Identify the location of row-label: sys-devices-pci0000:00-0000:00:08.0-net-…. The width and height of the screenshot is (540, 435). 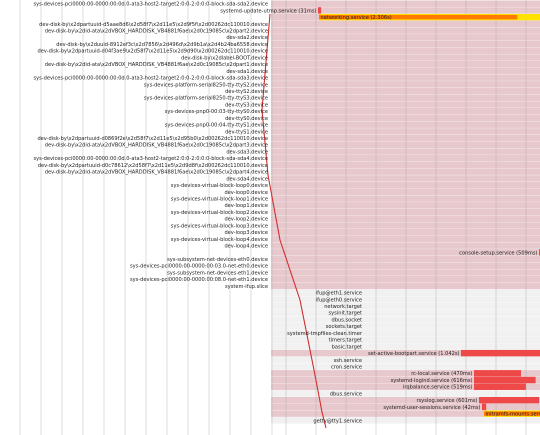
(199, 280).